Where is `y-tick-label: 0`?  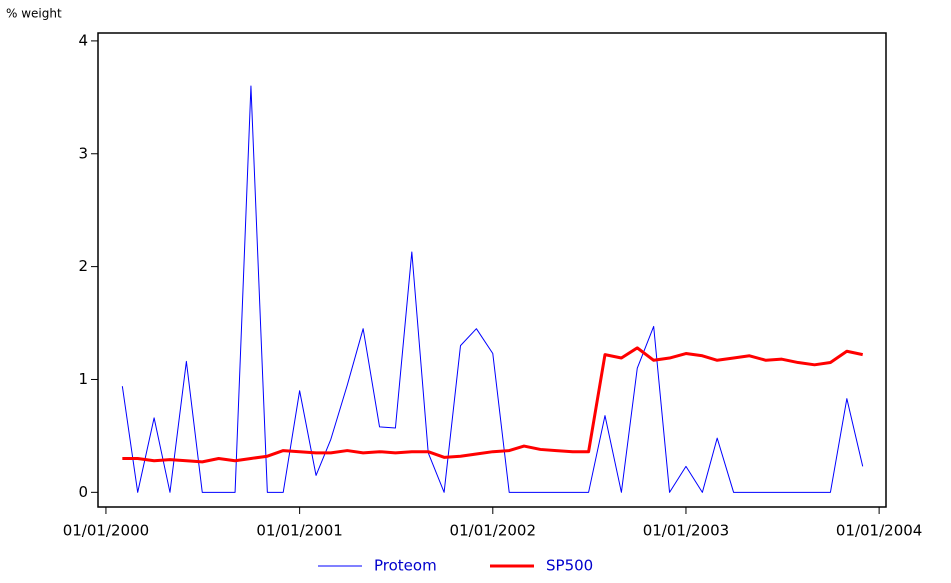 y-tick-label: 0 is located at coordinates (83, 492).